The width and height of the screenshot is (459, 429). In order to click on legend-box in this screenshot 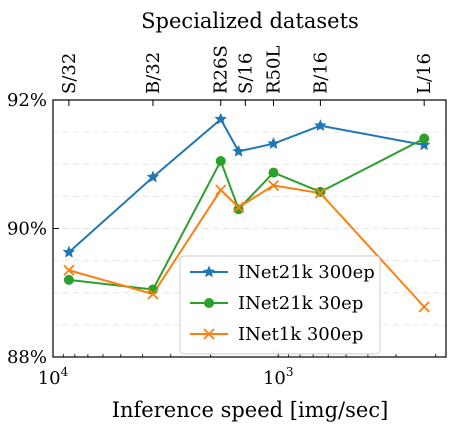, I will do `click(280, 305)`.